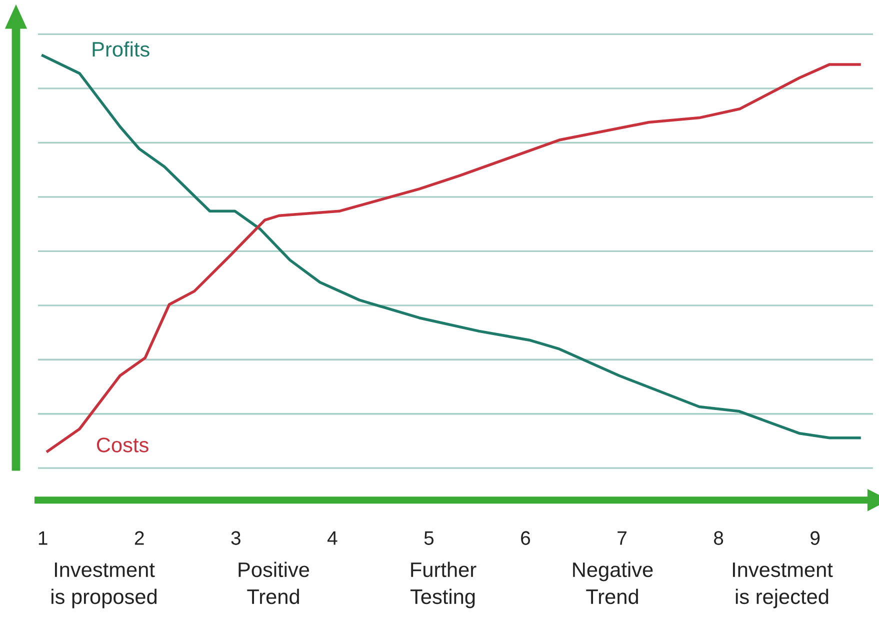 This screenshot has width=879, height=627. I want to click on text: Investment is proposed, so click(104, 585).